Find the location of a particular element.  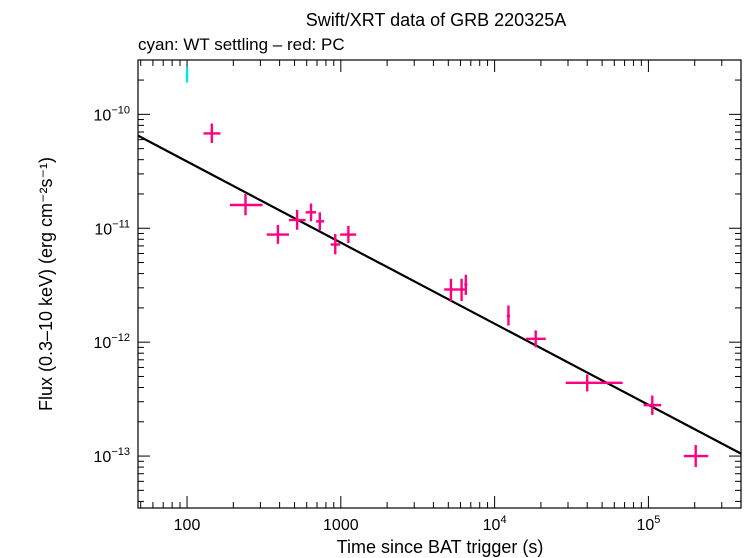

y-axis-label: Flux (0.3–10 keV) (erg cm⁻²s⁻¹) is located at coordinates (46, 284).